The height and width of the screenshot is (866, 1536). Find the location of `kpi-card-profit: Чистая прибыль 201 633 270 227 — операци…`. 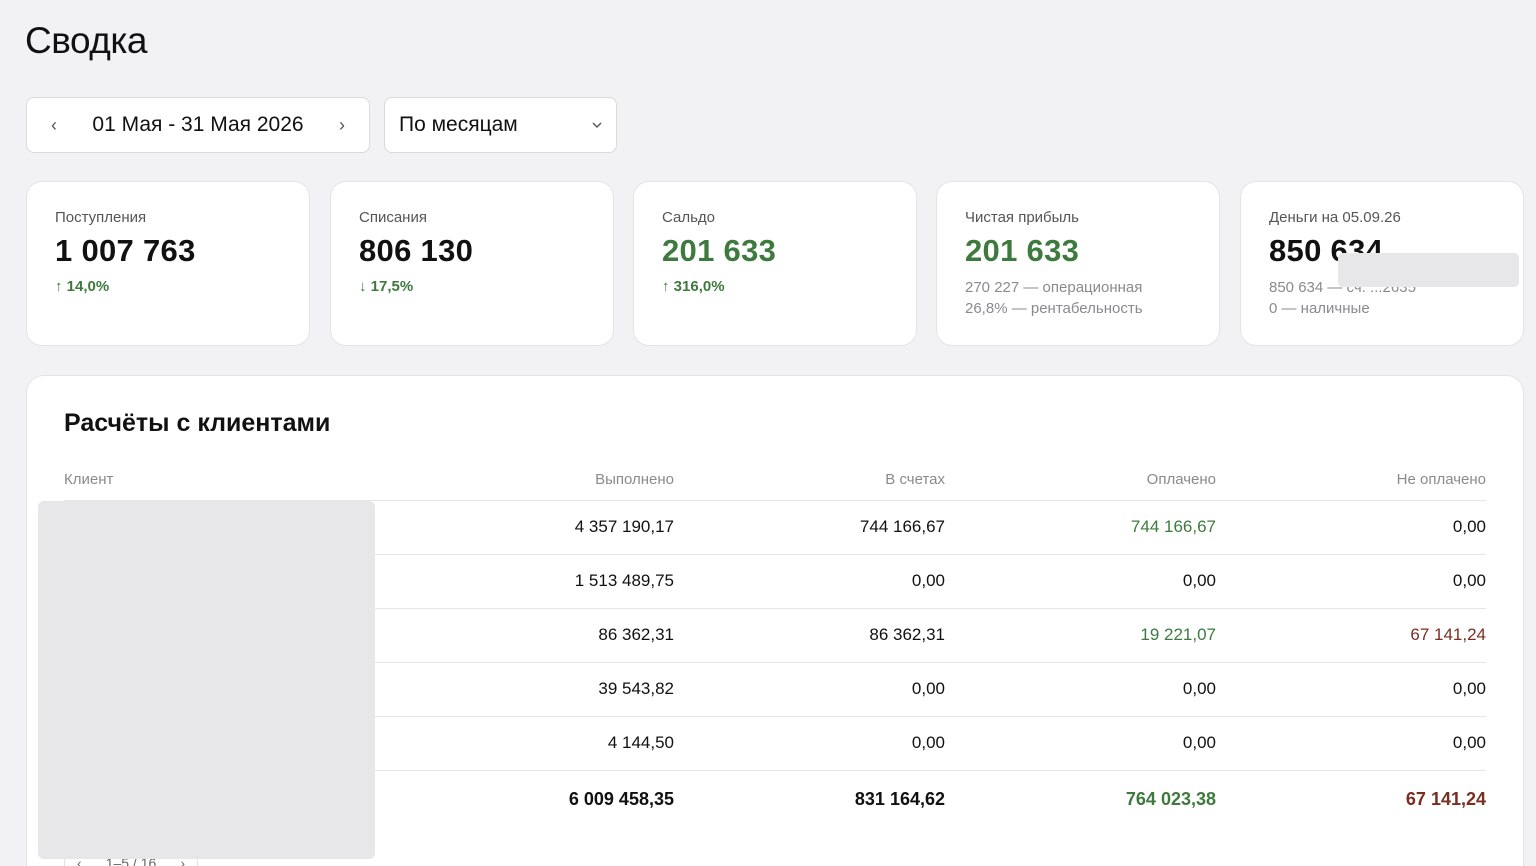

kpi-card-profit: Чистая прибыль 201 633 270 227 — операци… is located at coordinates (1078, 263).